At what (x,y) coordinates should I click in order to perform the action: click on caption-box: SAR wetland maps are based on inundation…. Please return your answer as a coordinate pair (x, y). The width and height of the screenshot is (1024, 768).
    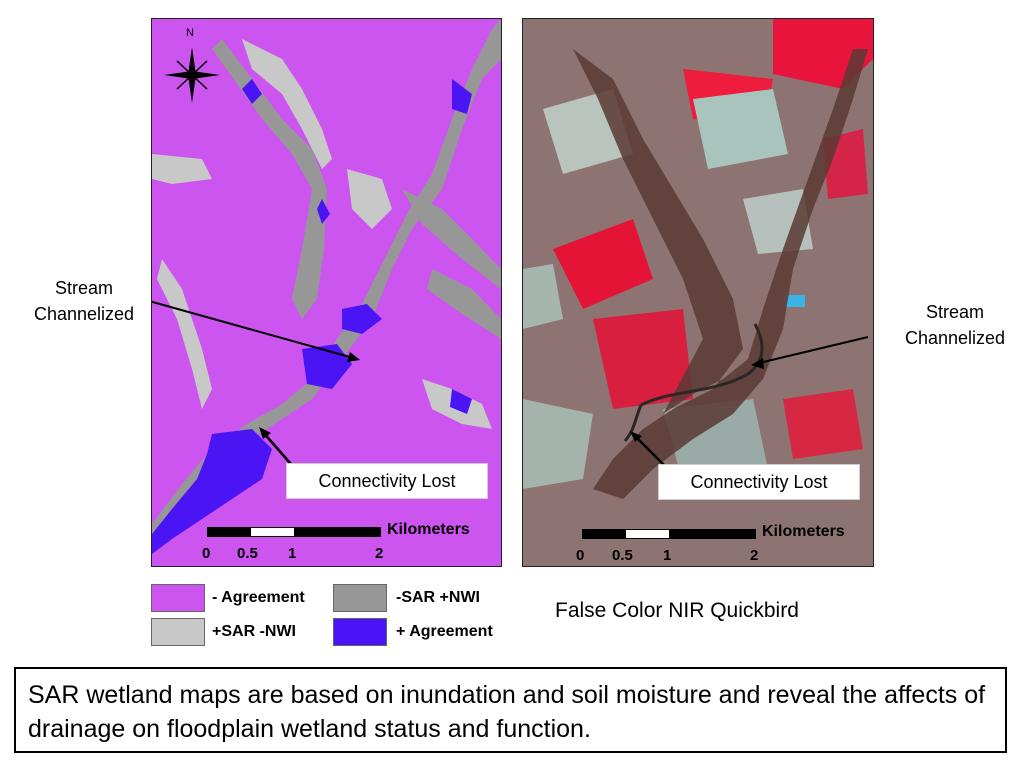
    Looking at the image, I should click on (510, 710).